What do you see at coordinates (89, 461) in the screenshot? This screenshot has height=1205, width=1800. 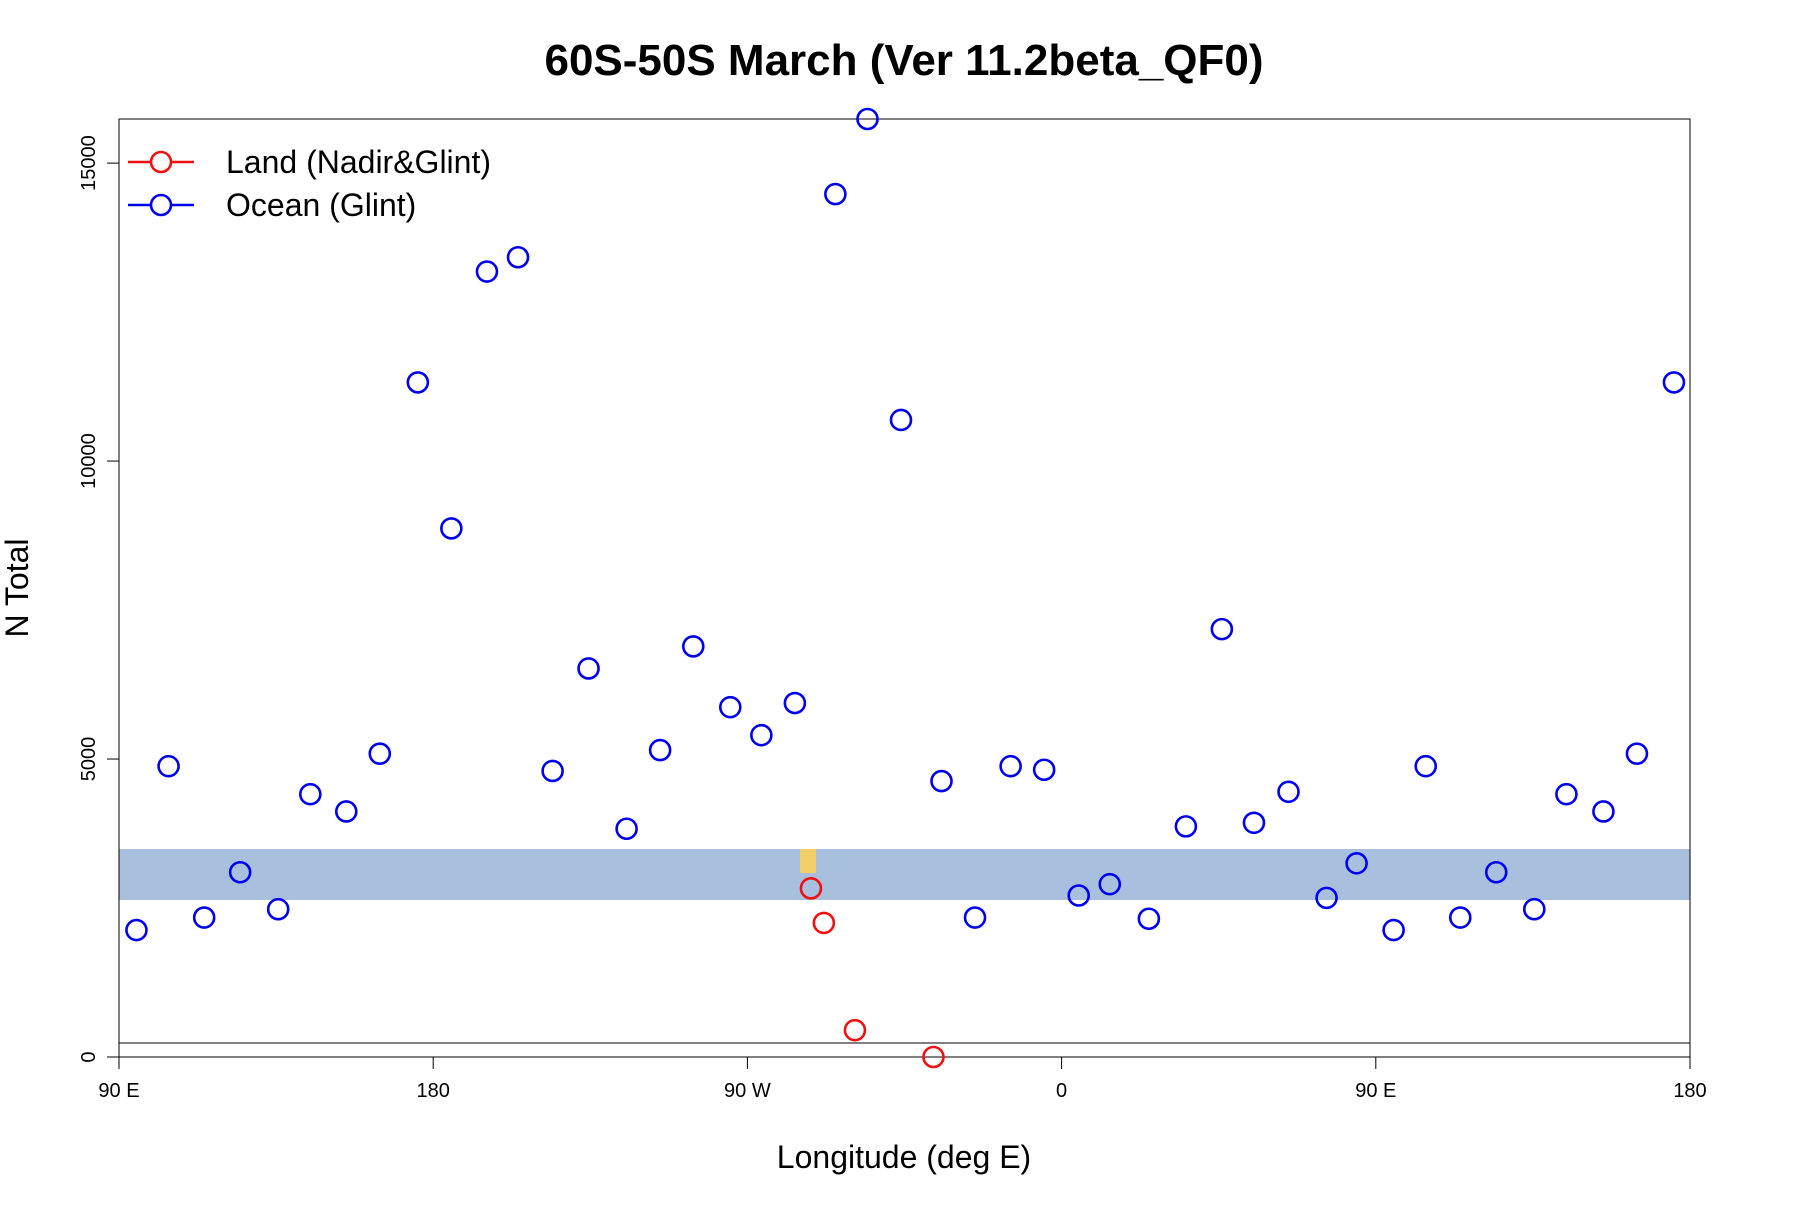 I see `y-tick-label: 10000` at bounding box center [89, 461].